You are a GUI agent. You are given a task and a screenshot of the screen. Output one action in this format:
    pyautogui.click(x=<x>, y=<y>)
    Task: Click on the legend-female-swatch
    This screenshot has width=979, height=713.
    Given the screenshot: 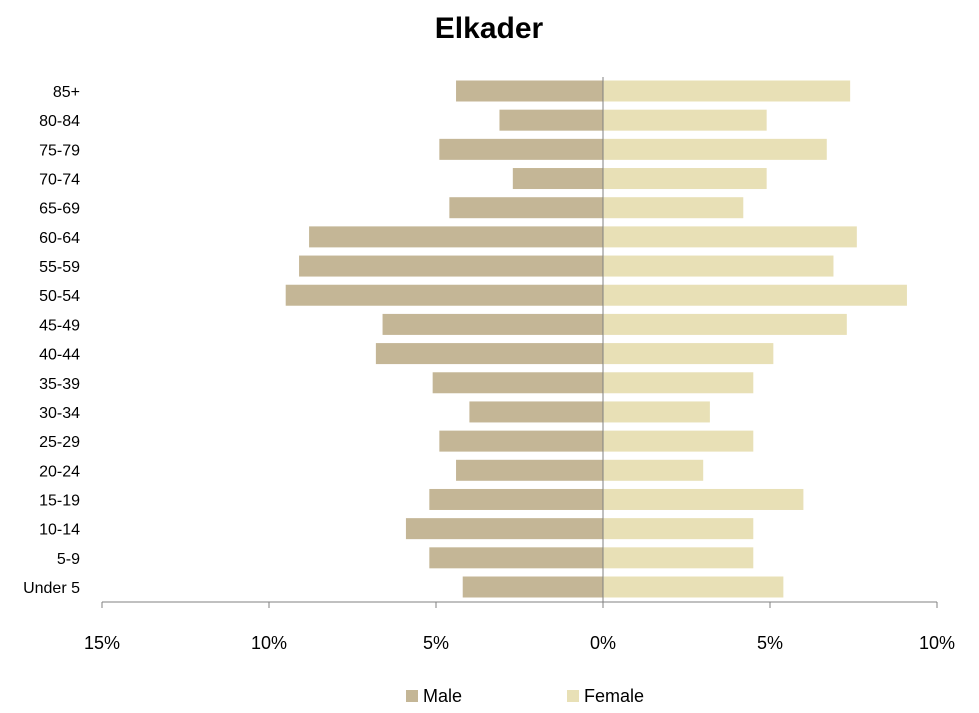 What is the action you would take?
    pyautogui.click(x=573, y=696)
    